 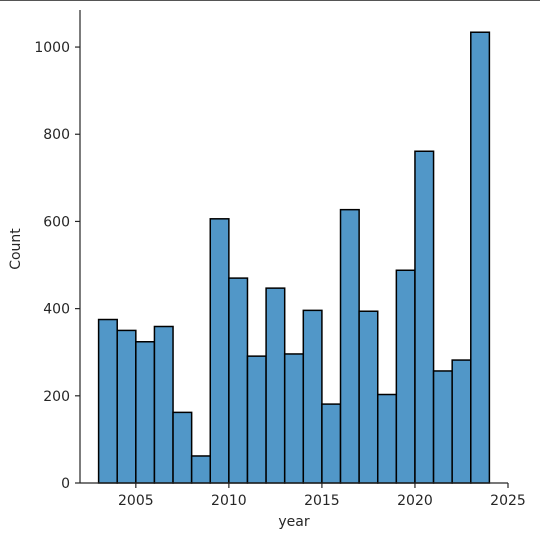 What do you see at coordinates (56, 397) in the screenshot?
I see `y-tick-label: 200` at bounding box center [56, 397].